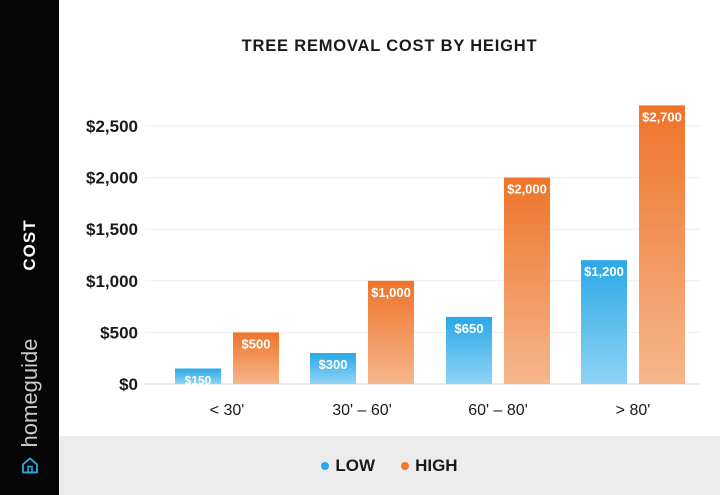  Describe the element at coordinates (333, 364) in the screenshot. I see `data-label: $300` at that location.